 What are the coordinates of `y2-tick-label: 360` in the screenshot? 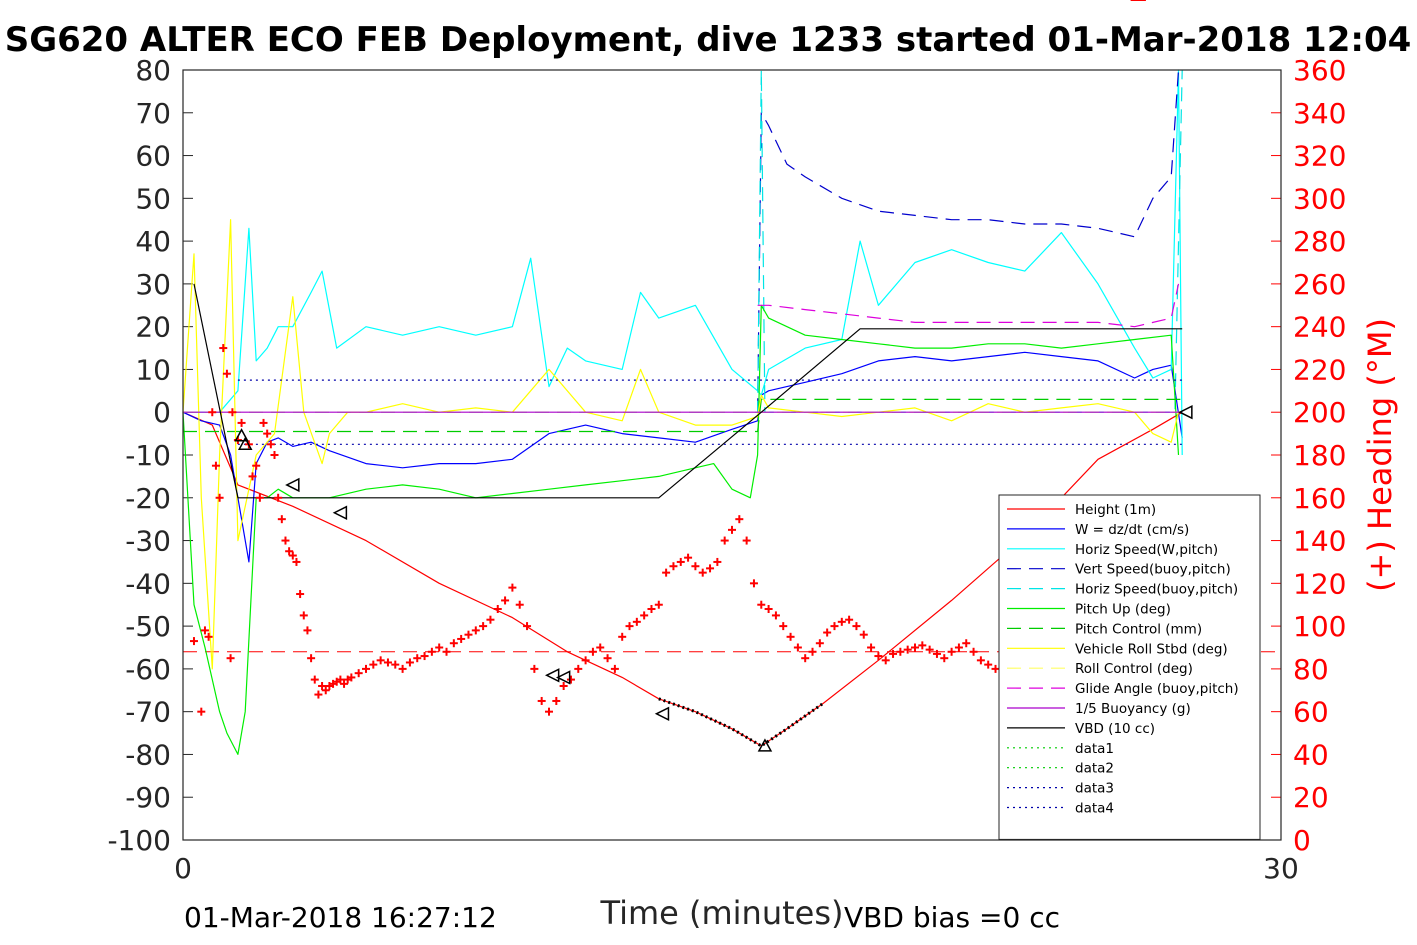 It's located at (1319, 70).